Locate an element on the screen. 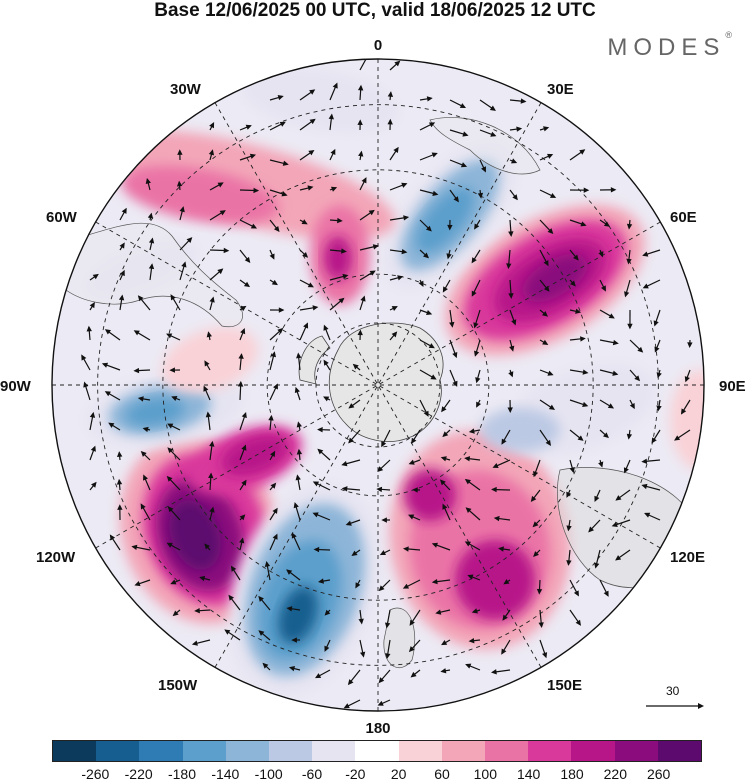  south-america is located at coordinates (154, 275).